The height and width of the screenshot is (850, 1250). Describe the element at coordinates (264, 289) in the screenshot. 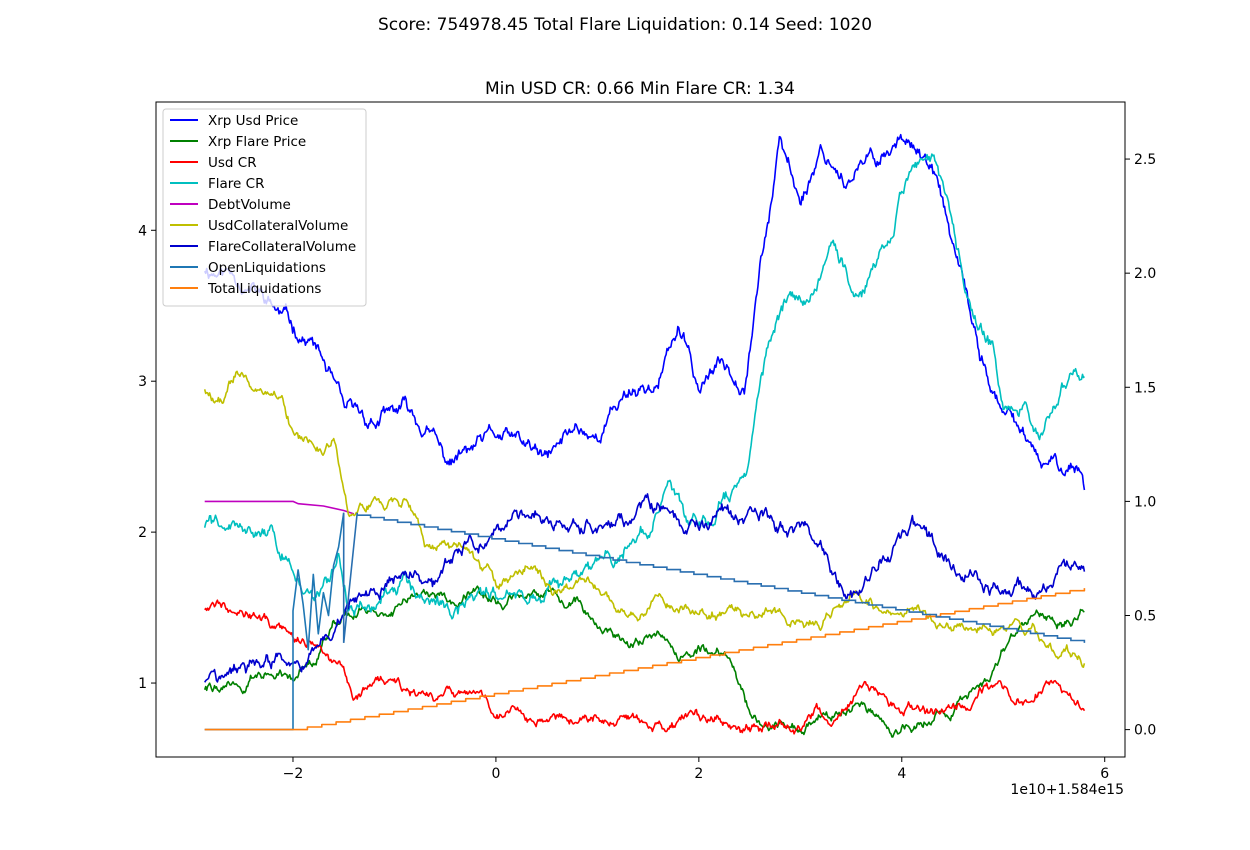

I see `legend-label: TotalLiquidations` at that location.